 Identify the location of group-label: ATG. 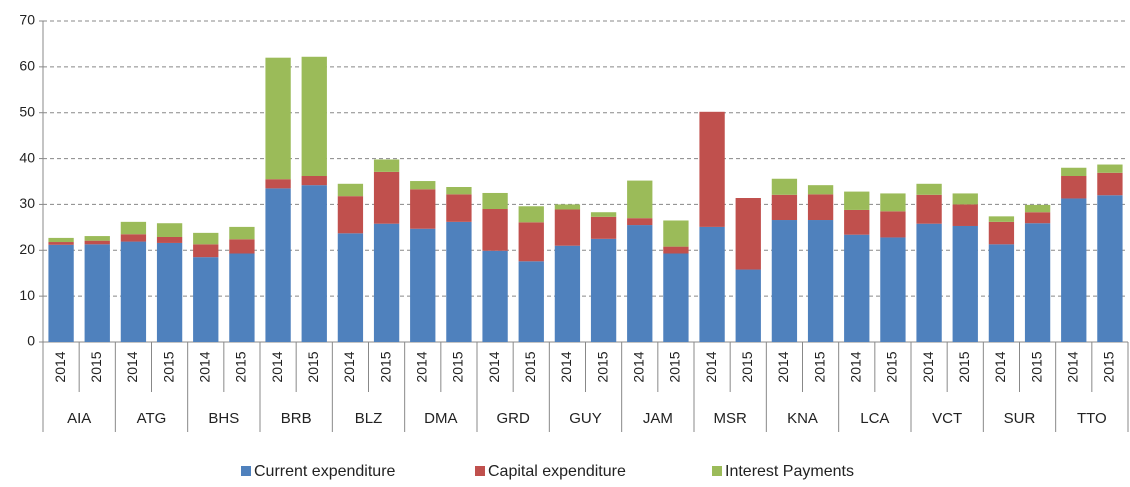
(152, 418).